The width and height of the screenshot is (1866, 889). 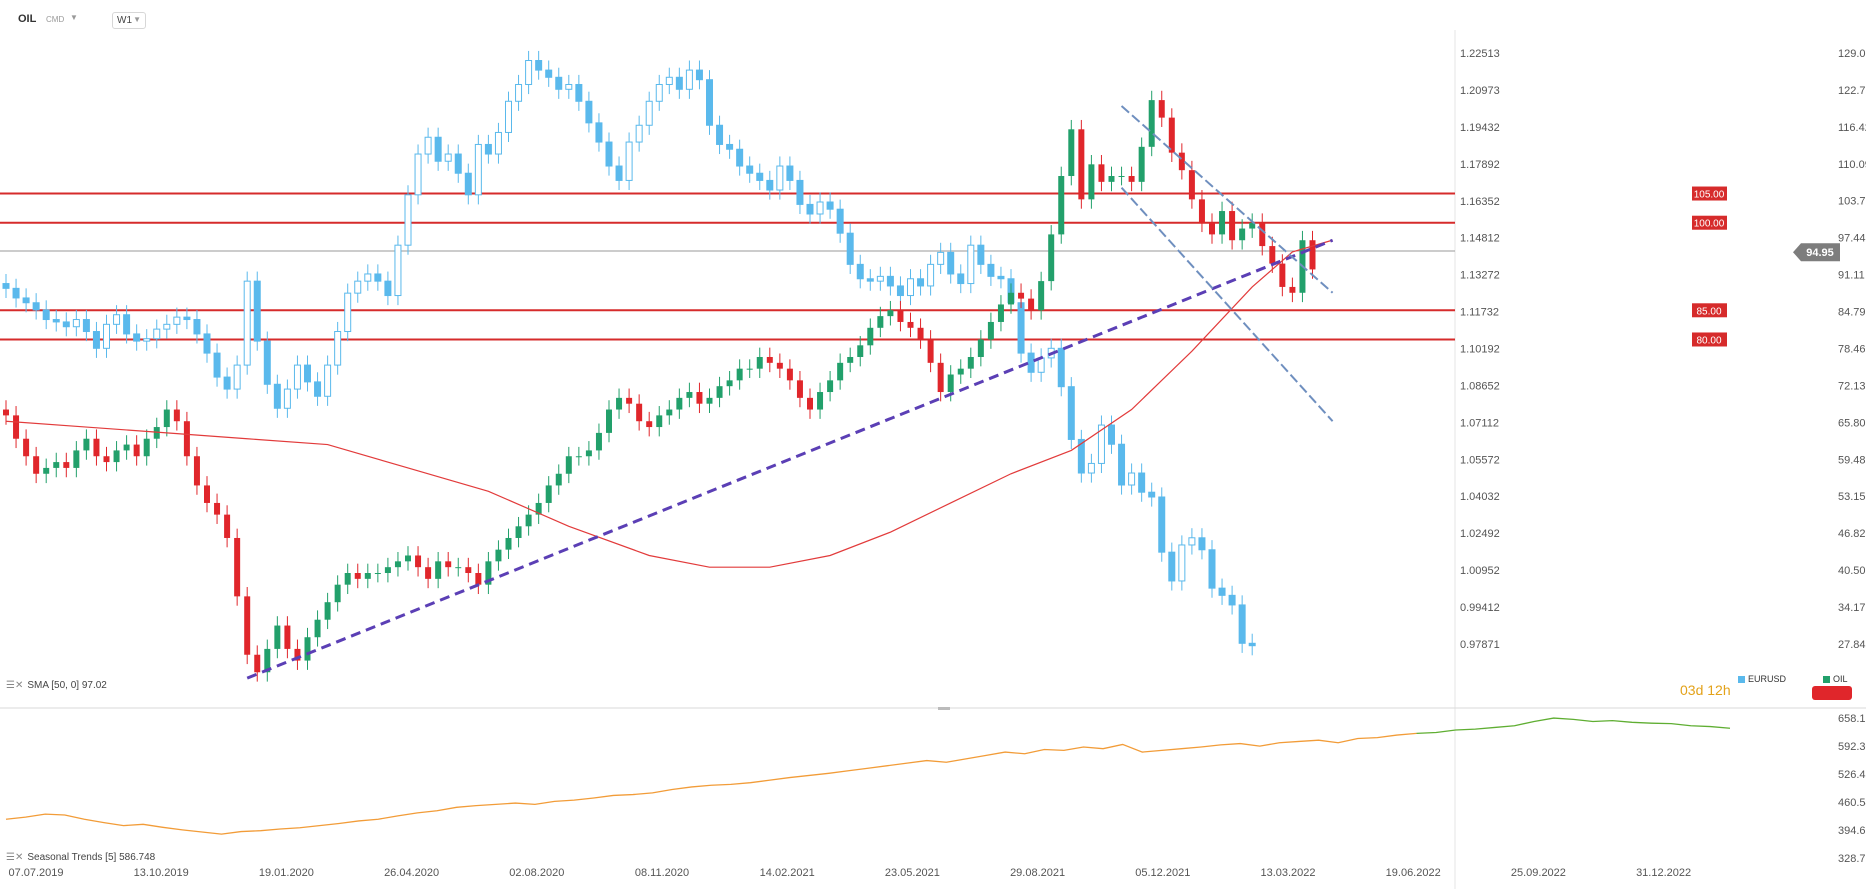 I want to click on eurusd-axis-tick: 1.19432, so click(x=1480, y=128).